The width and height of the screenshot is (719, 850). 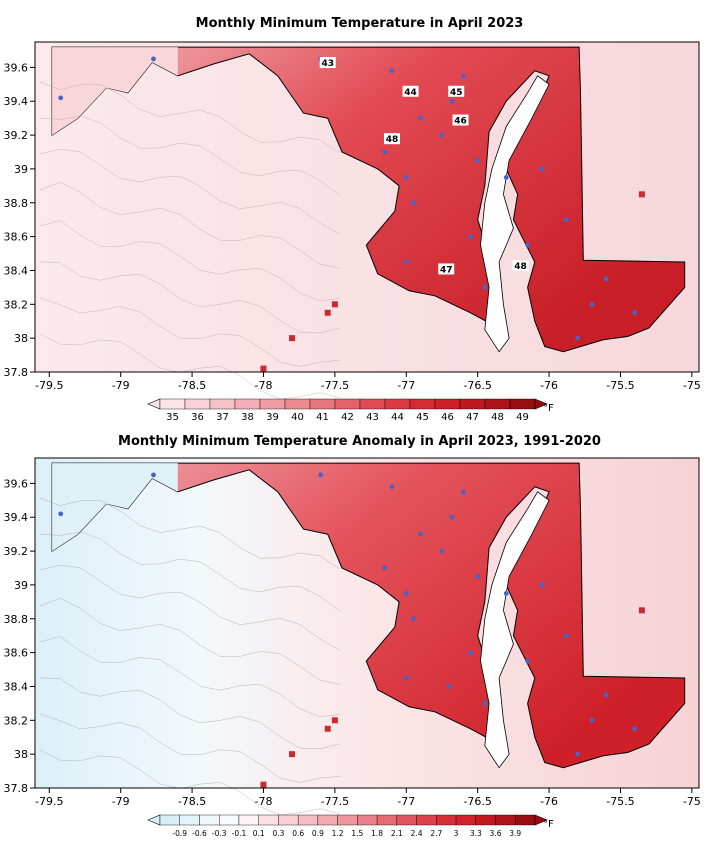 What do you see at coordinates (397, 416) in the screenshot?
I see `colorbar-label: 44` at bounding box center [397, 416].